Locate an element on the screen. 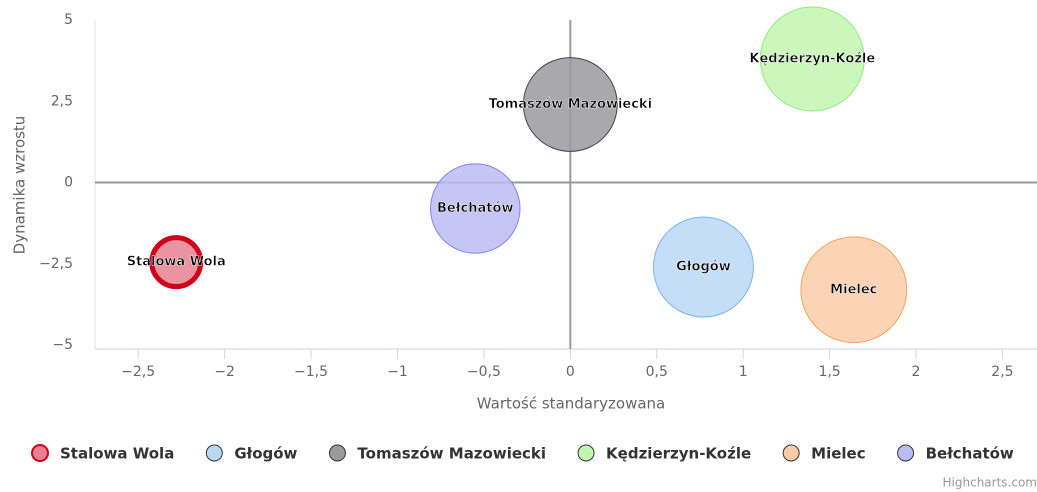 This screenshot has height=492, width=1037. data-label: Głogów is located at coordinates (703, 267).